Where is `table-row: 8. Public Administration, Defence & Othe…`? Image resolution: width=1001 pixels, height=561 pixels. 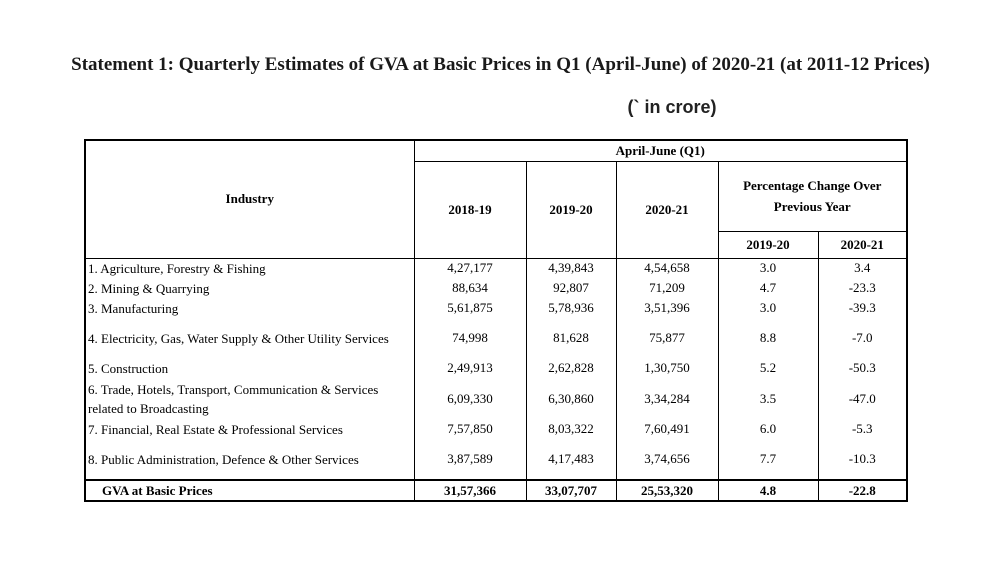 table-row: 8. Public Administration, Defence & Othe… is located at coordinates (496, 459).